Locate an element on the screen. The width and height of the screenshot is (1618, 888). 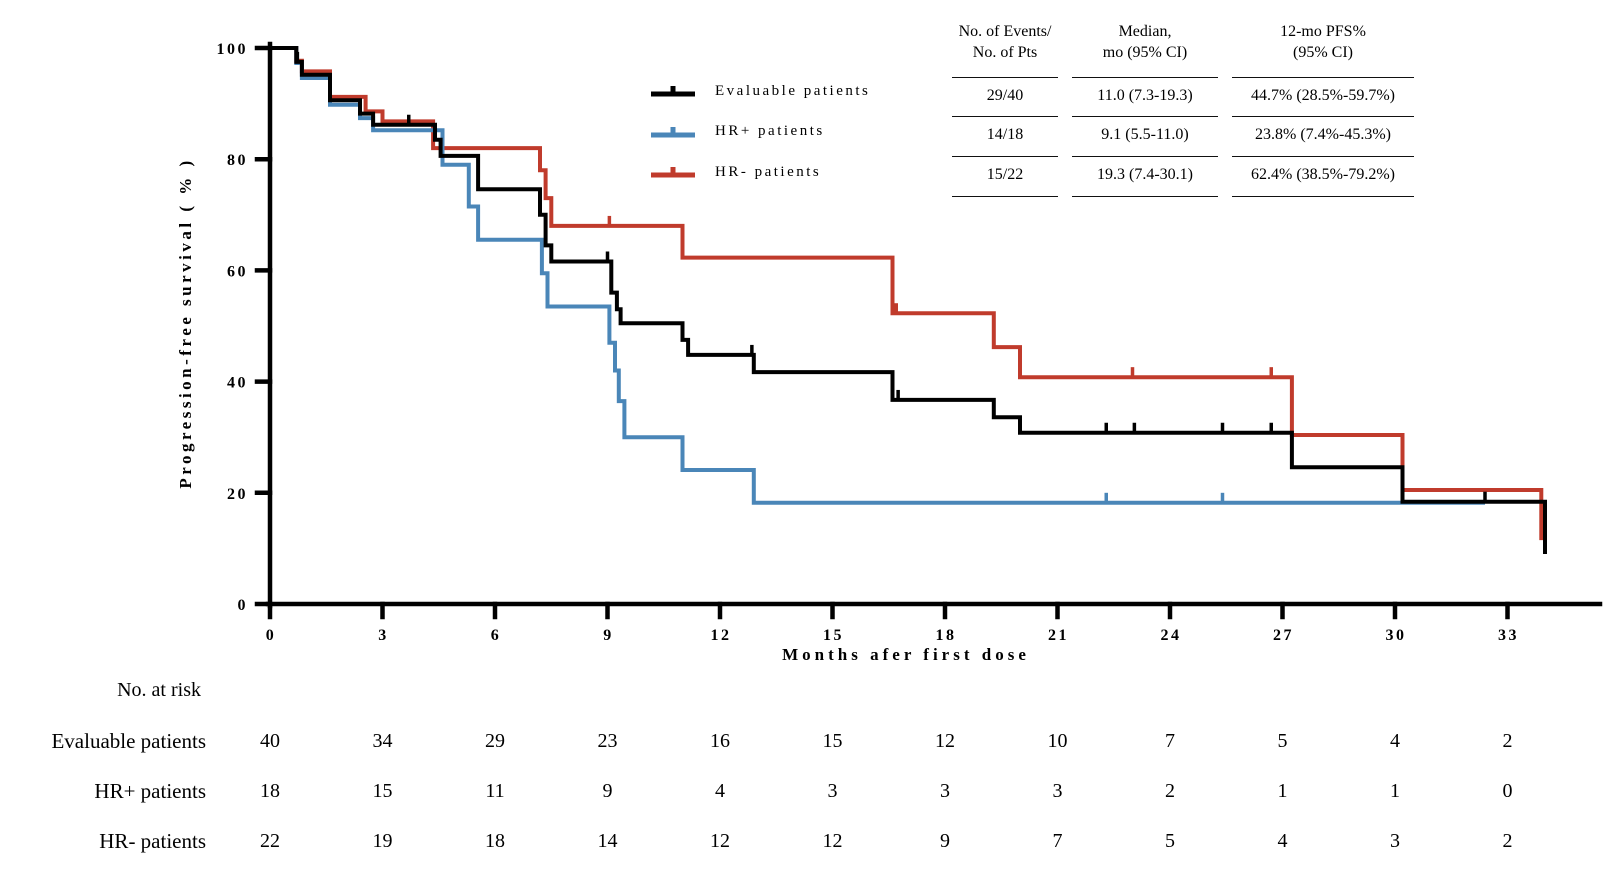
svg-text: 14 is located at coordinates (608, 841).